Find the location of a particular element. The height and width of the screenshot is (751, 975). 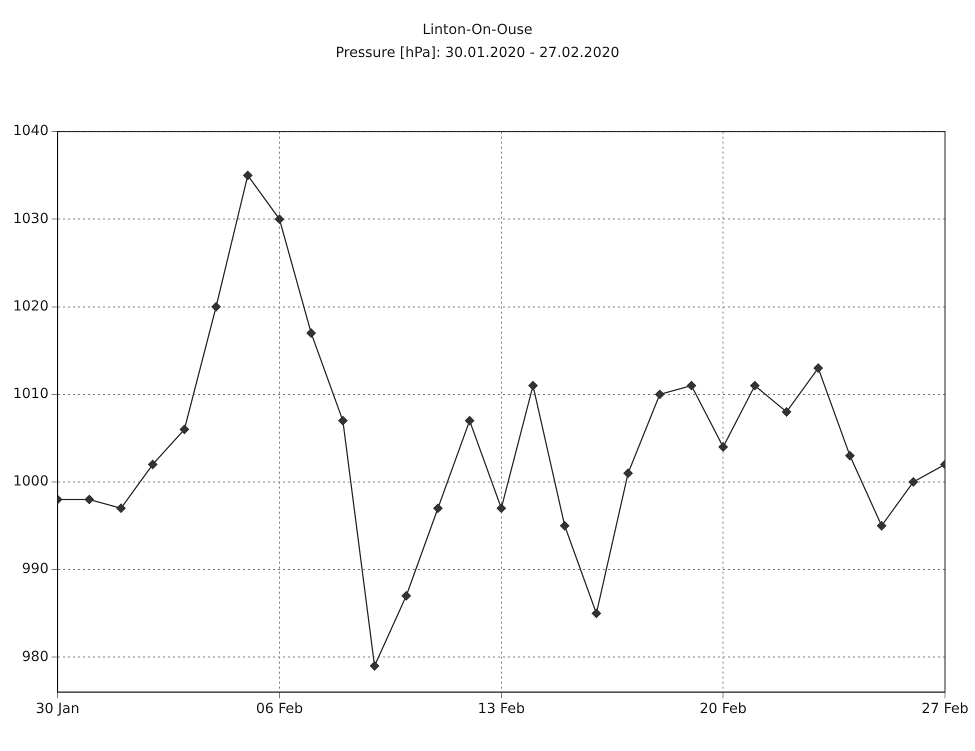

y-tick-label: 1030 is located at coordinates (30, 218).